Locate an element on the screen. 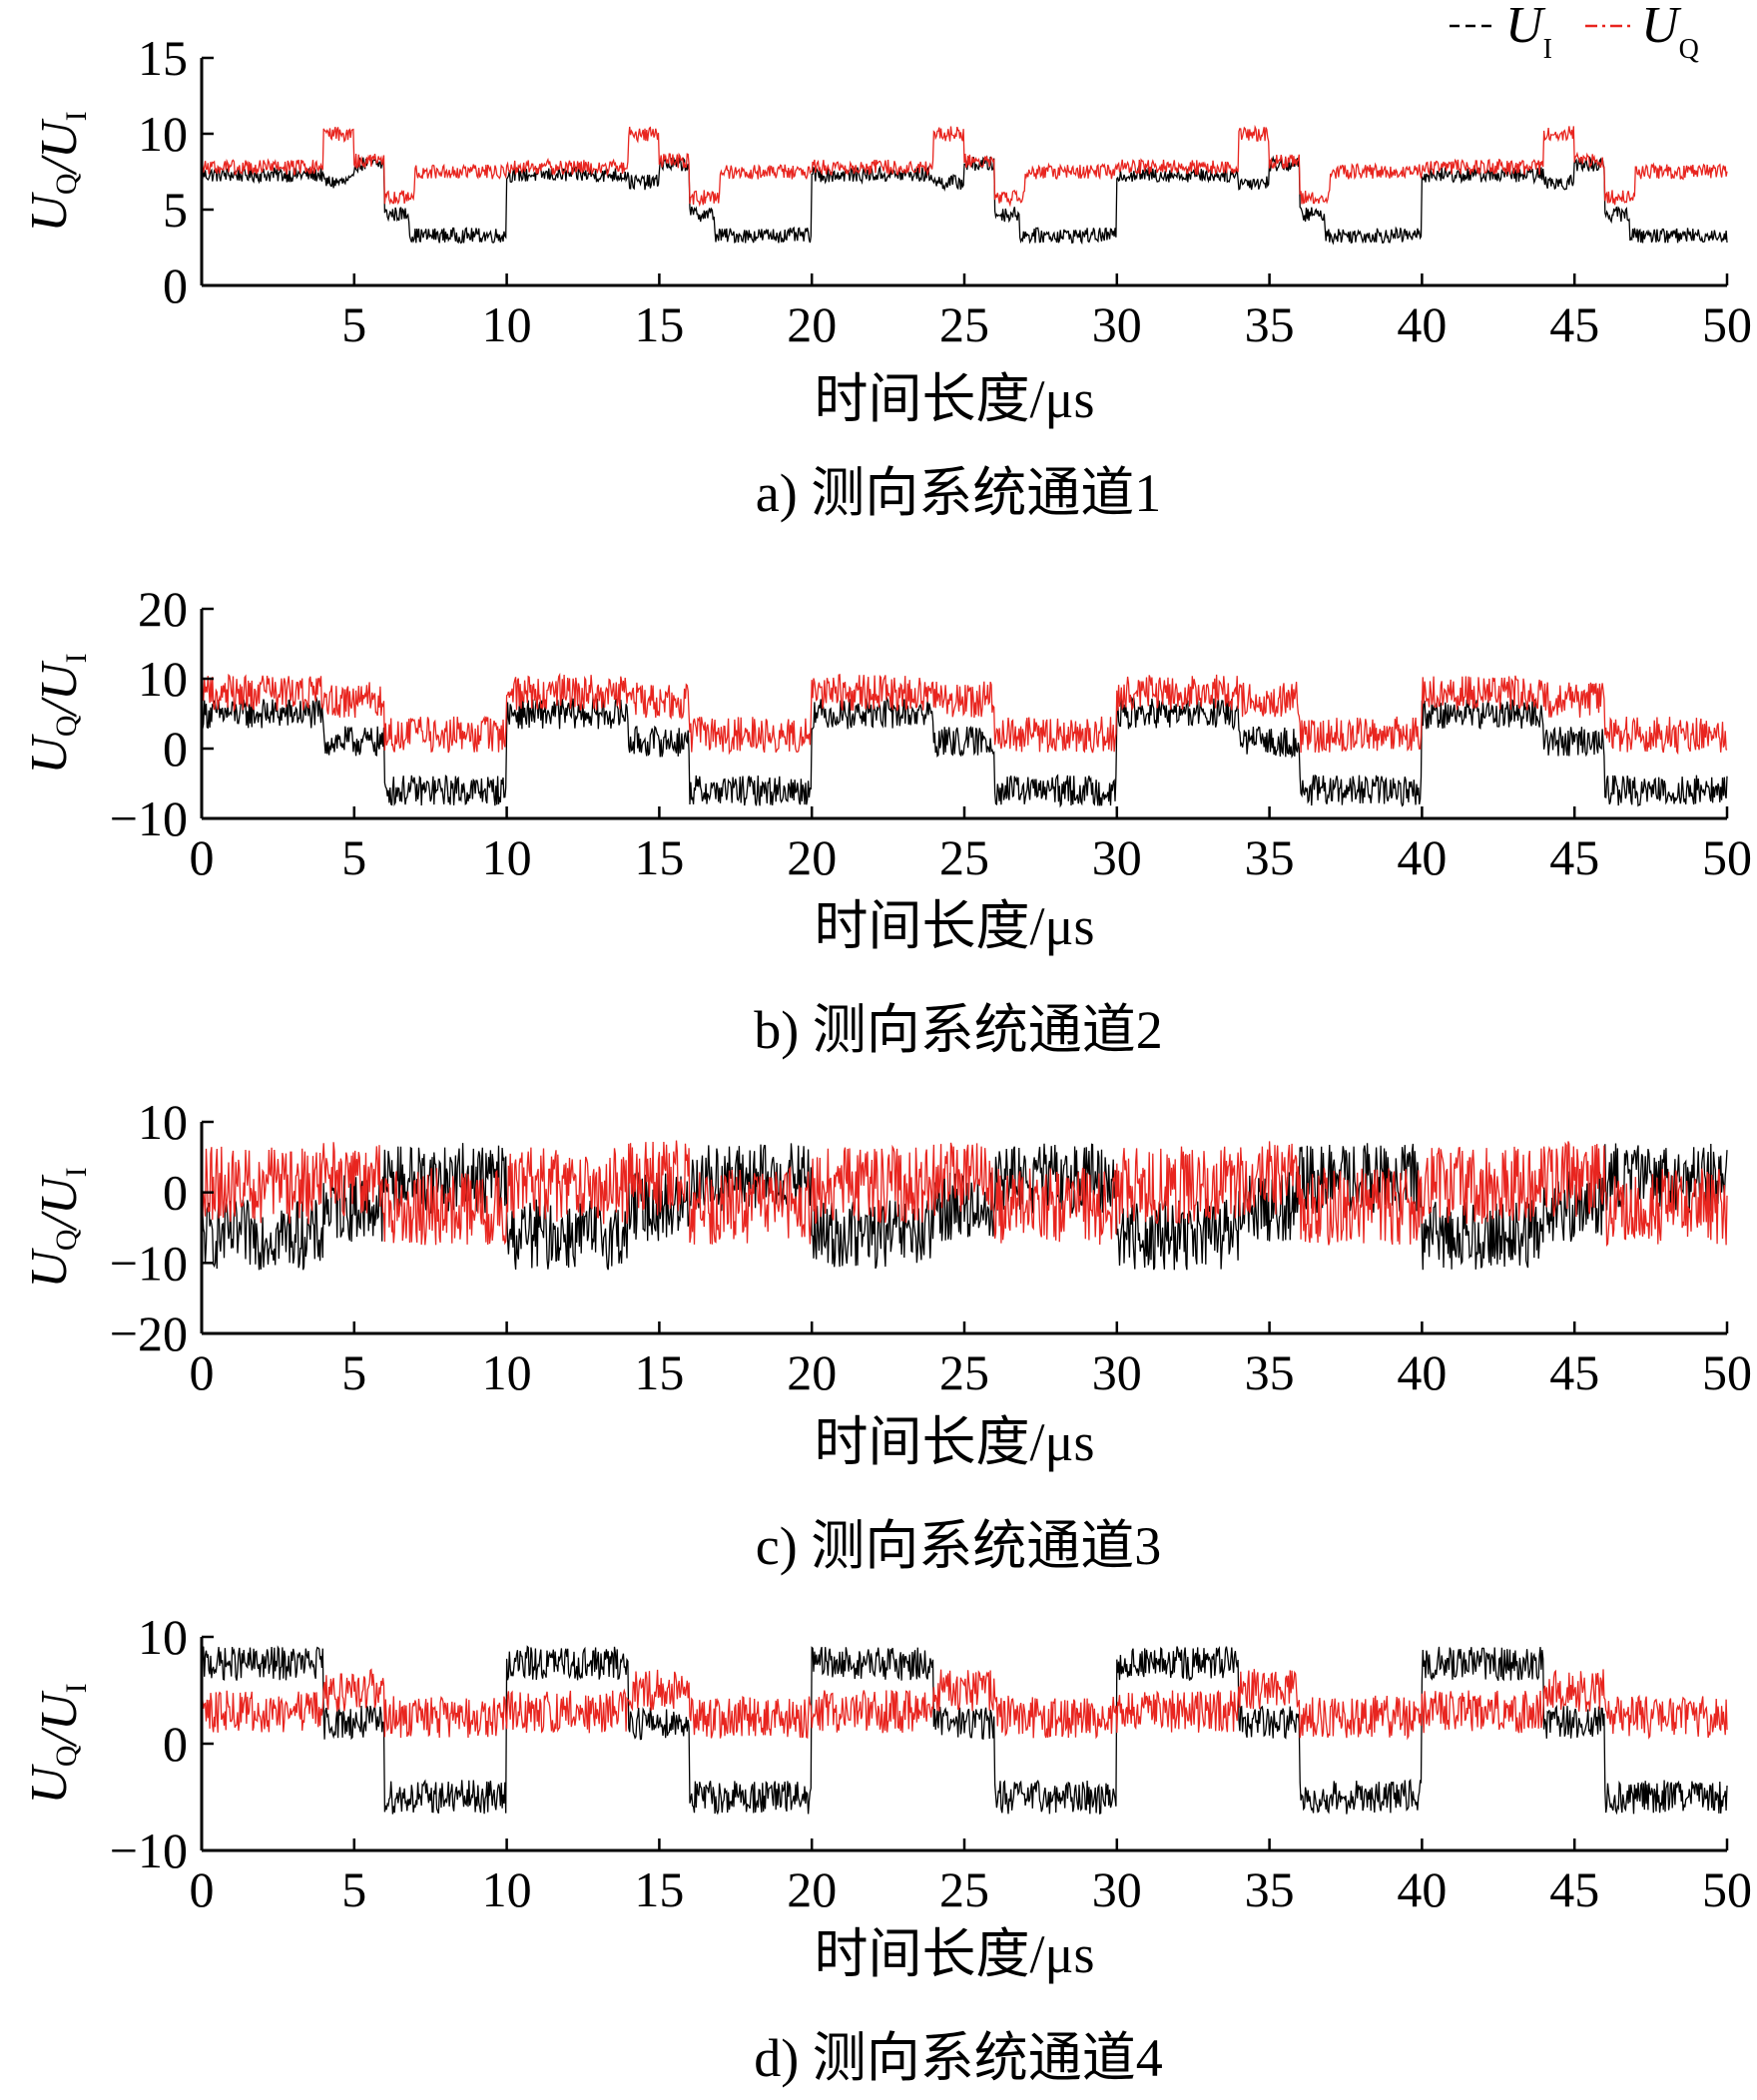 The image size is (1757, 2100). y-tick-label: −20 is located at coordinates (149, 1333).